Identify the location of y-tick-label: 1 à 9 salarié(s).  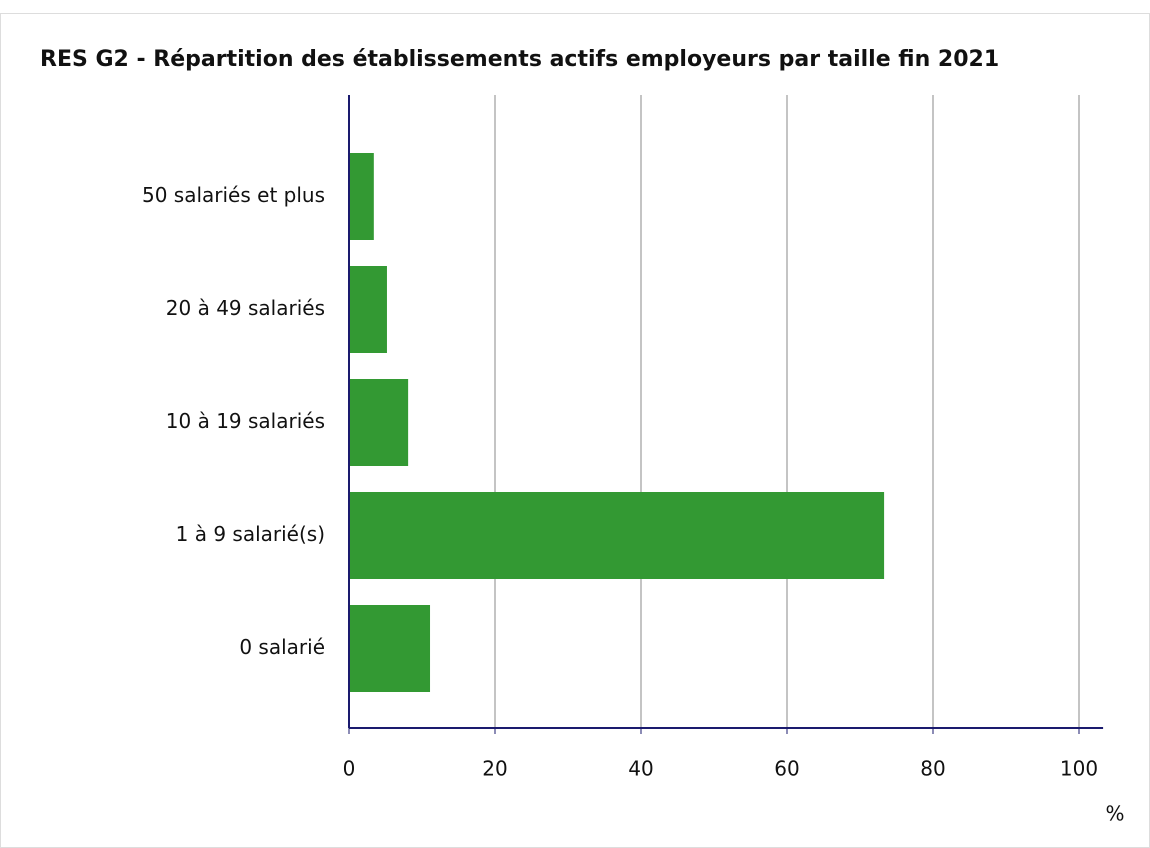
(250, 534).